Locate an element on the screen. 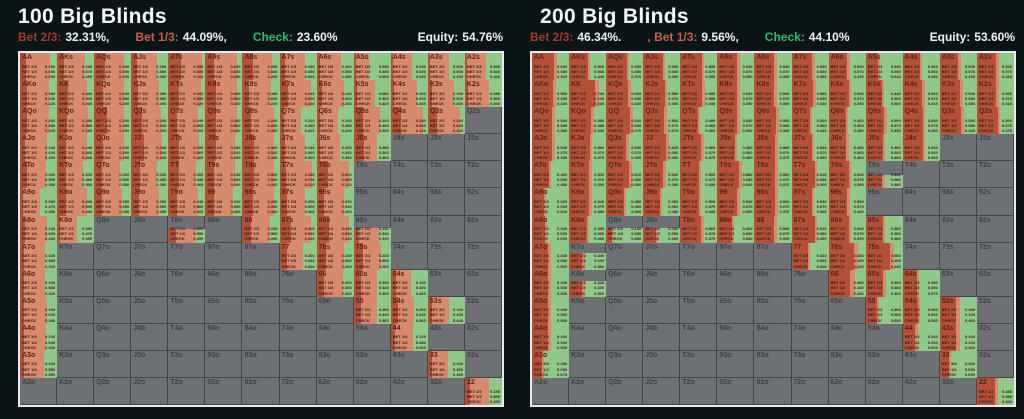 Image resolution: width=1024 pixels, height=419 pixels. hand-cell-t3s: T3s is located at coordinates (958, 175).